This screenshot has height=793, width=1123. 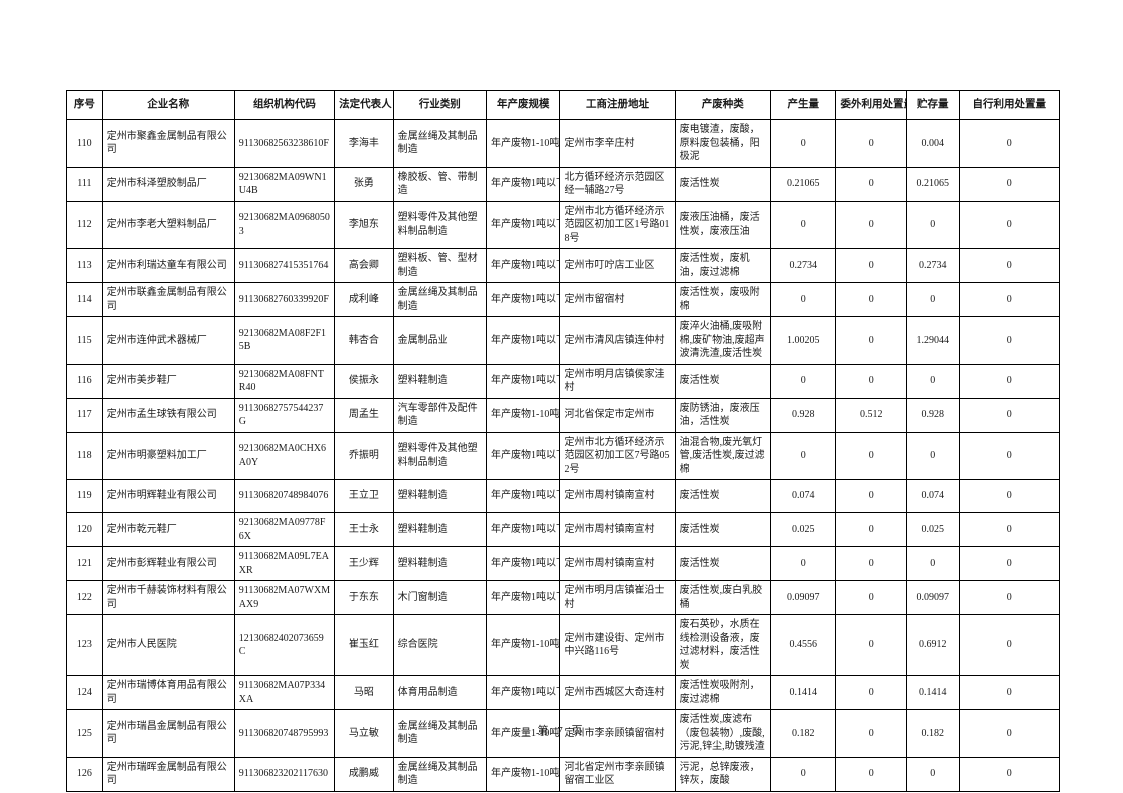 What do you see at coordinates (168, 645) in the screenshot?
I see `table-cell: 定州市人民医院` at bounding box center [168, 645].